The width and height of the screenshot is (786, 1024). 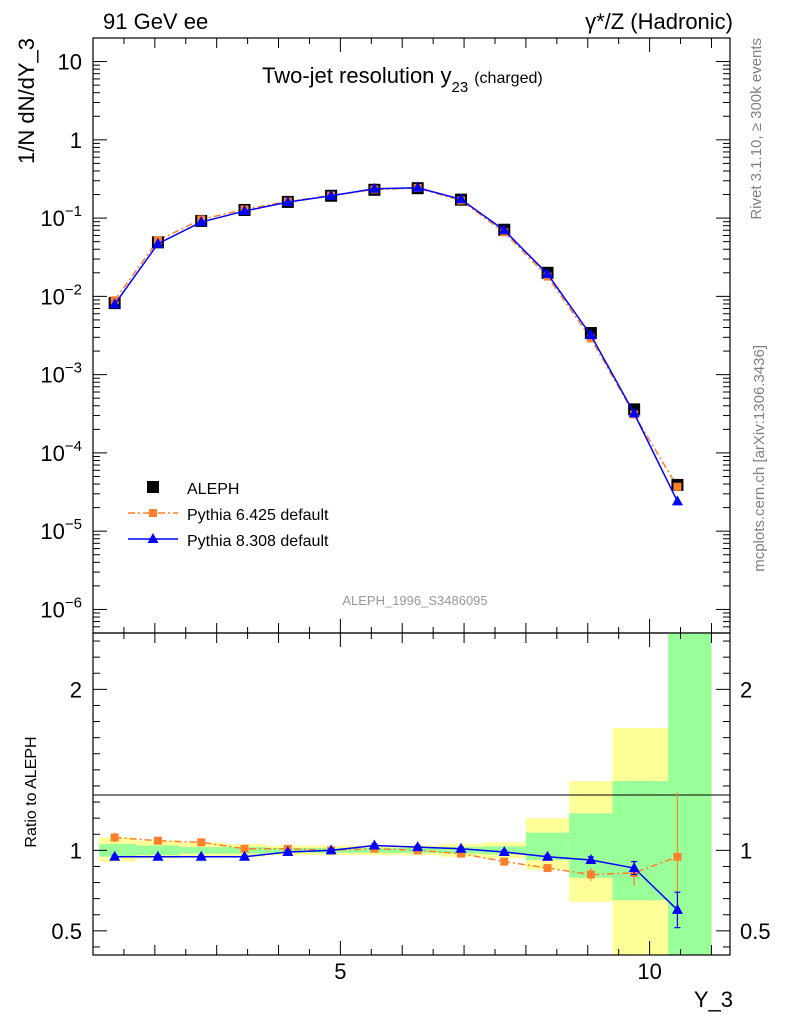 What do you see at coordinates (73, 289) in the screenshot?
I see `tick-exponent: −2` at bounding box center [73, 289].